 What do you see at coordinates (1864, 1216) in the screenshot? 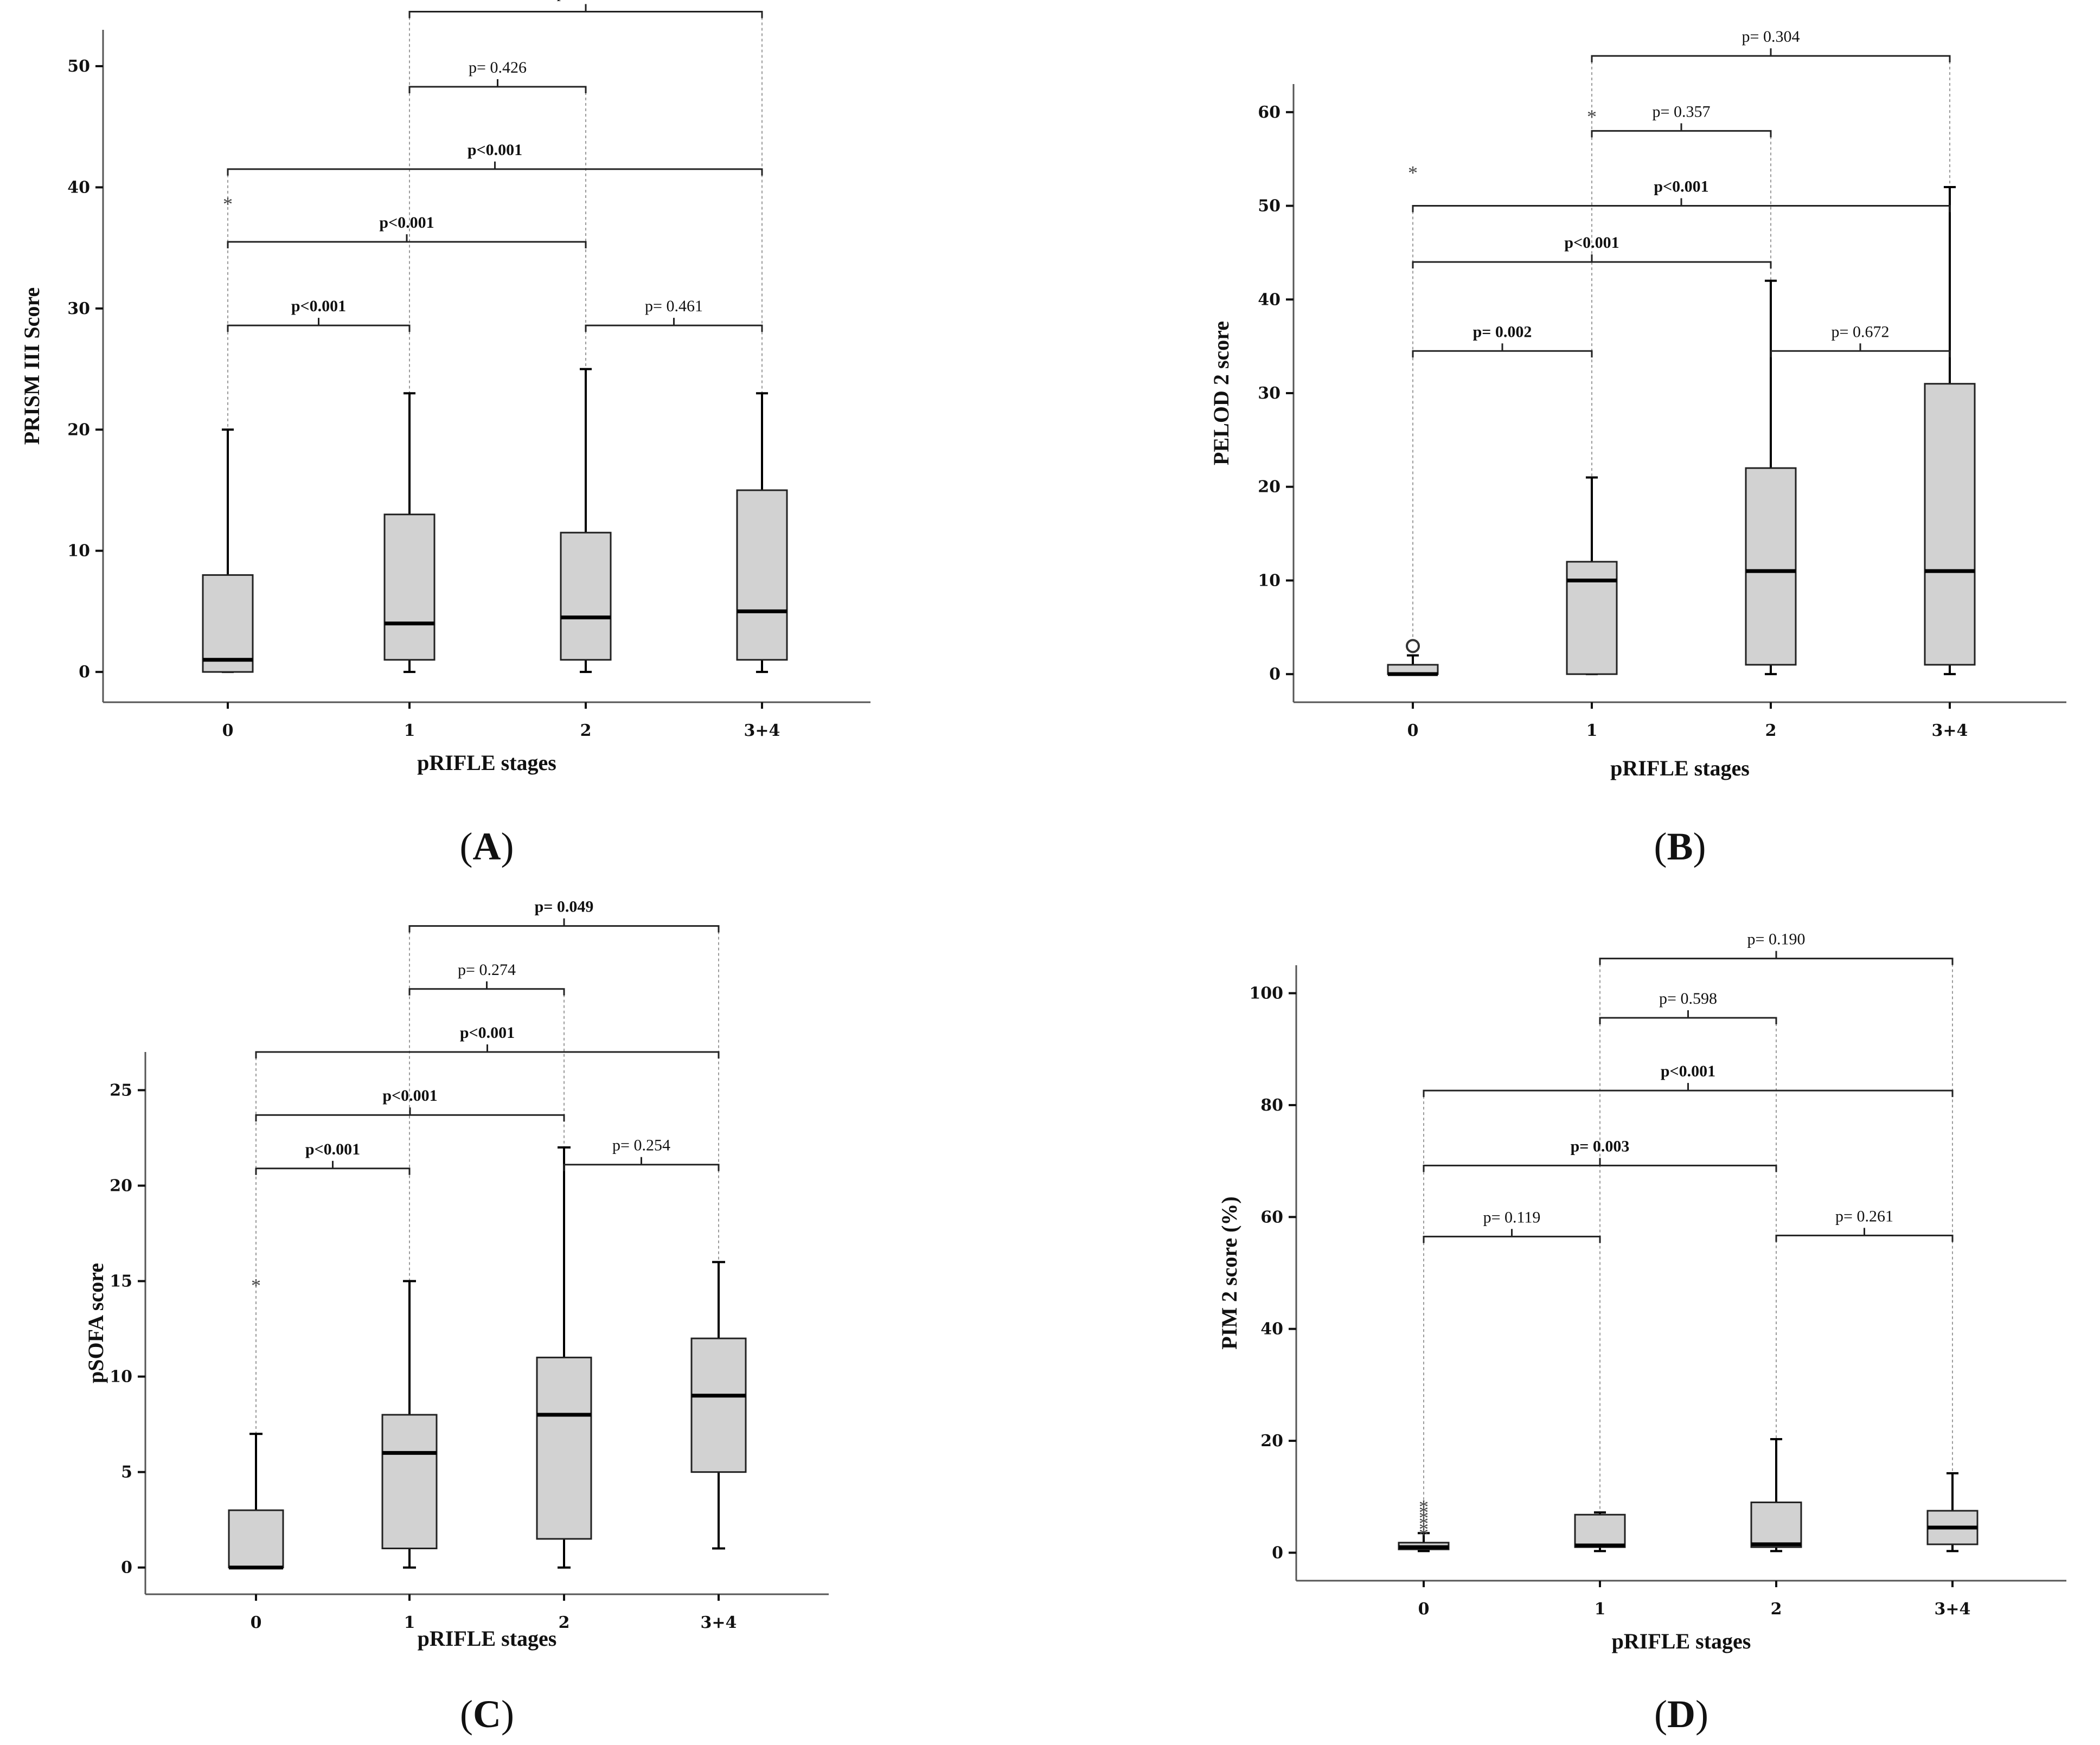
I see `p-value-label: p= 0.261` at bounding box center [1864, 1216].